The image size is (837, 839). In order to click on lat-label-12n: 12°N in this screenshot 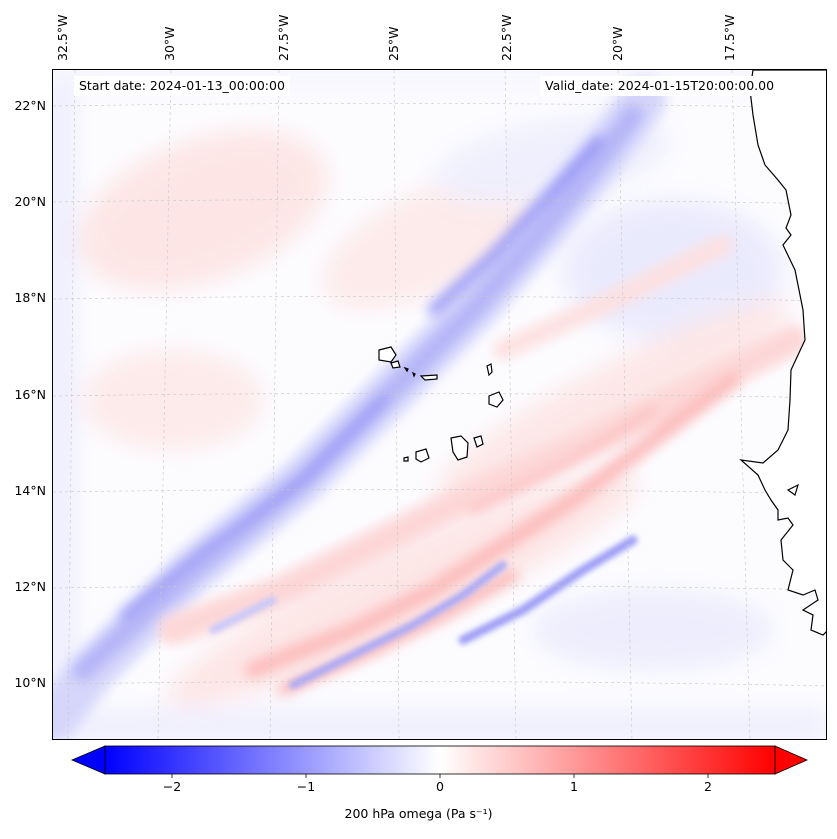, I will do `click(30, 586)`.